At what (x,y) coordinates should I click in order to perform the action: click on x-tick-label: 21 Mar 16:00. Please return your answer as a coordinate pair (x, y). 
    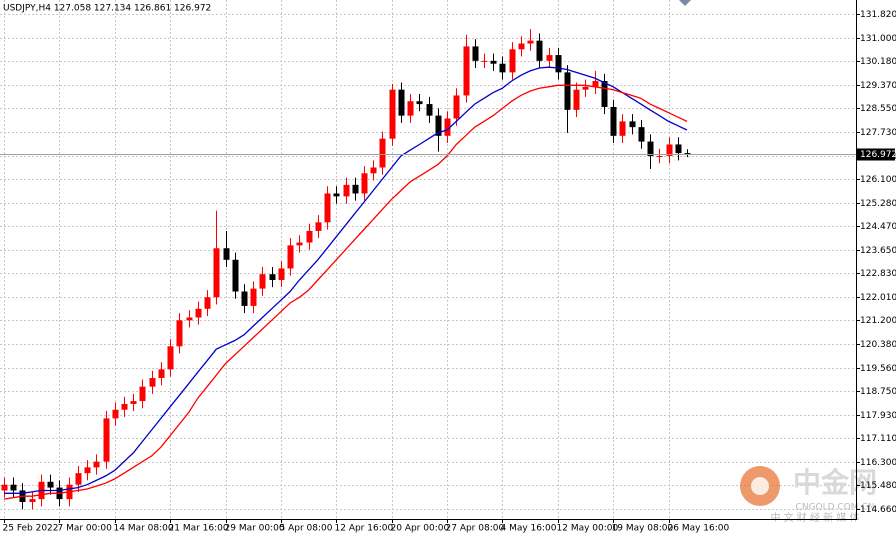
    Looking at the image, I should click on (199, 529).